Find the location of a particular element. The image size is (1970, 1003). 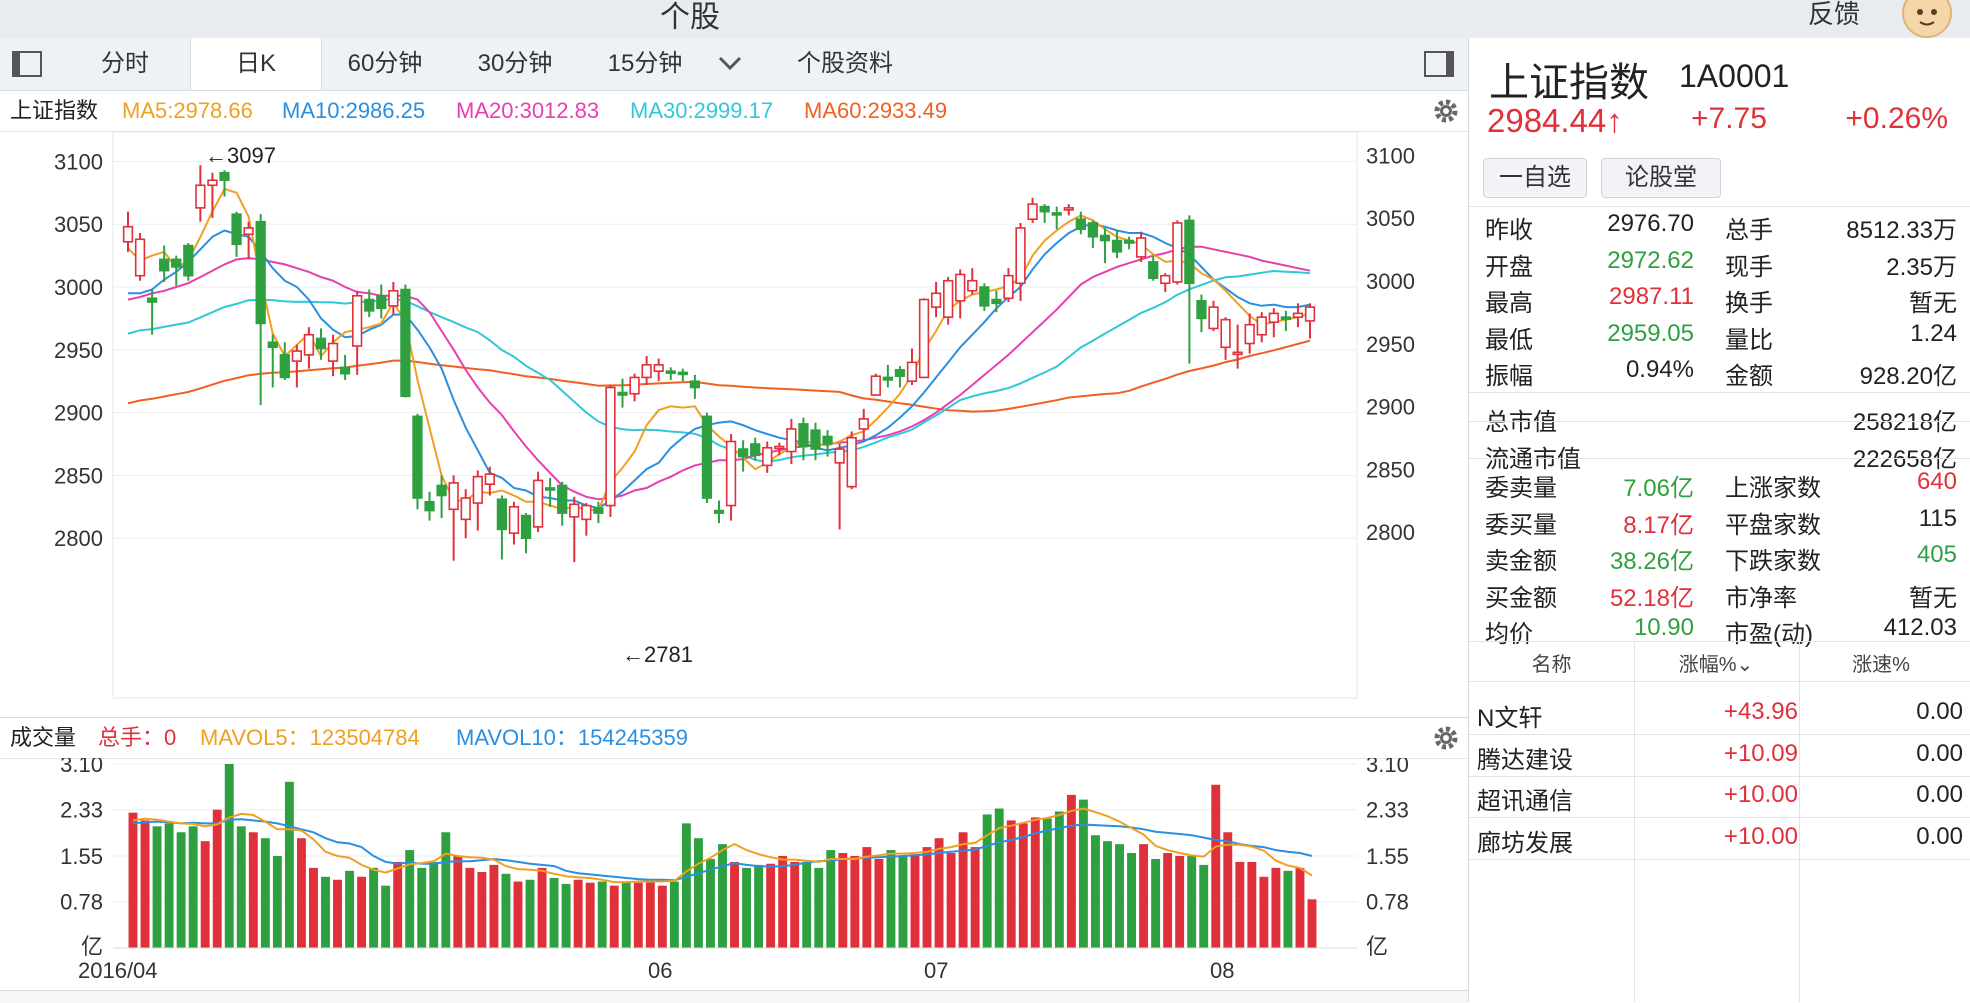

annotation-low: ←2781 is located at coordinates (657, 654).